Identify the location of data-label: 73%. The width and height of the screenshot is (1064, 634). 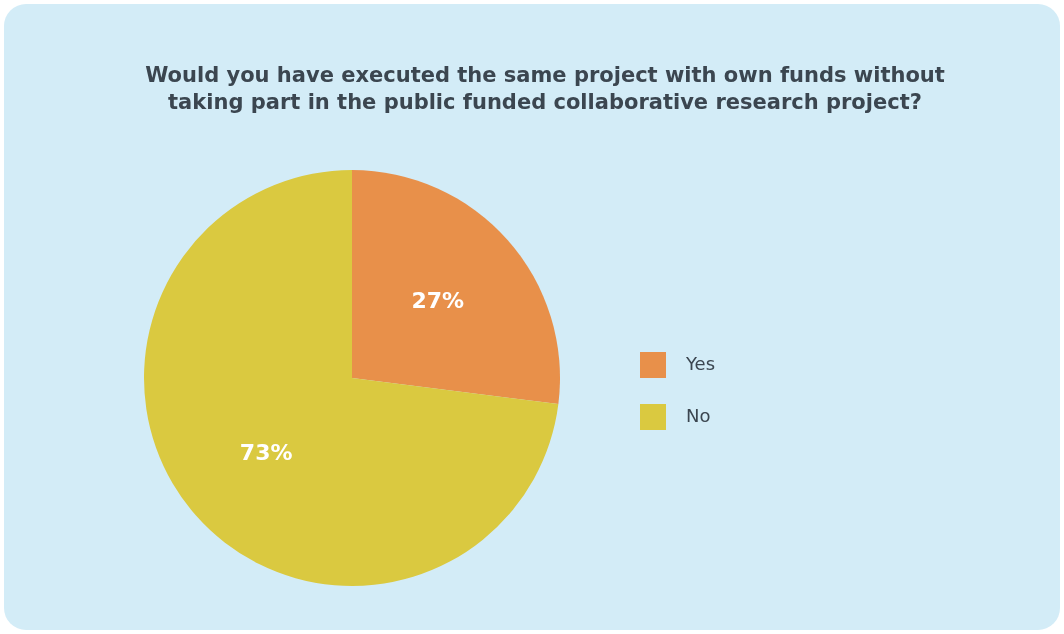
(266, 452).